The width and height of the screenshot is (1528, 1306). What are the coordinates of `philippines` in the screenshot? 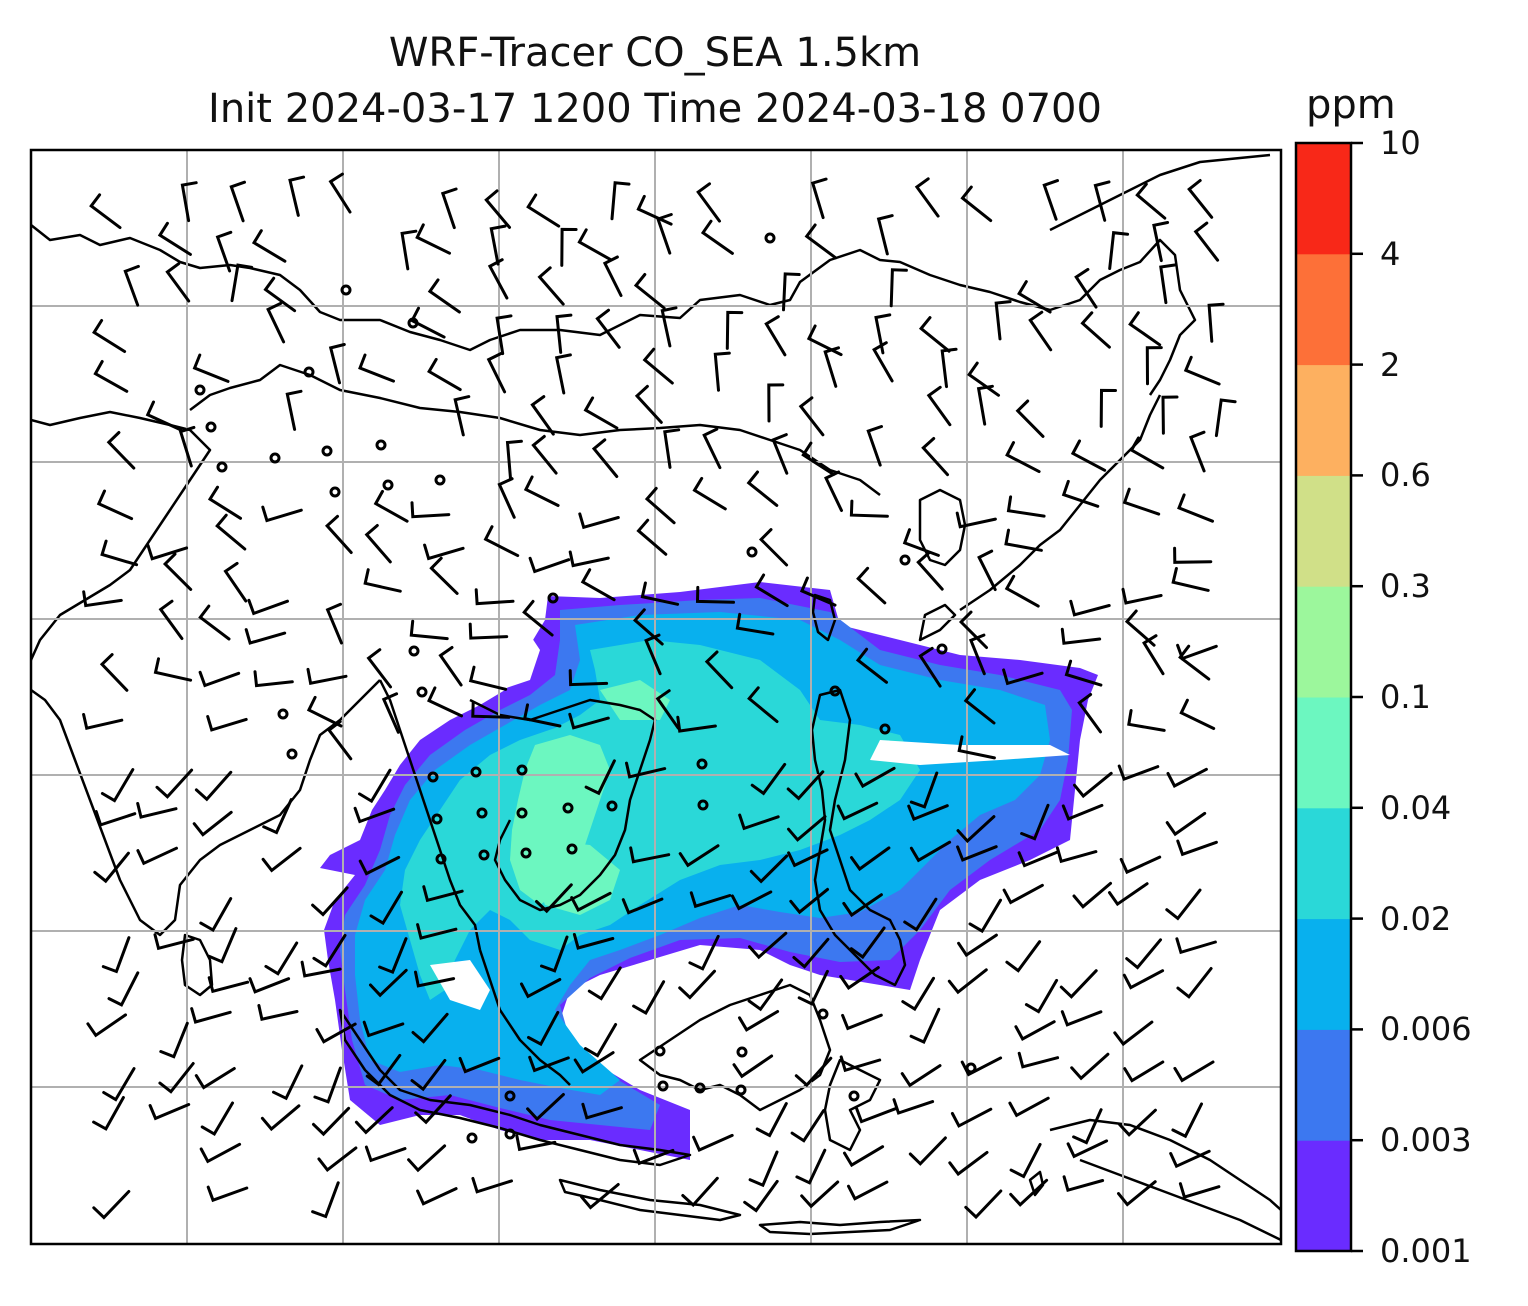 It's located at (858, 837).